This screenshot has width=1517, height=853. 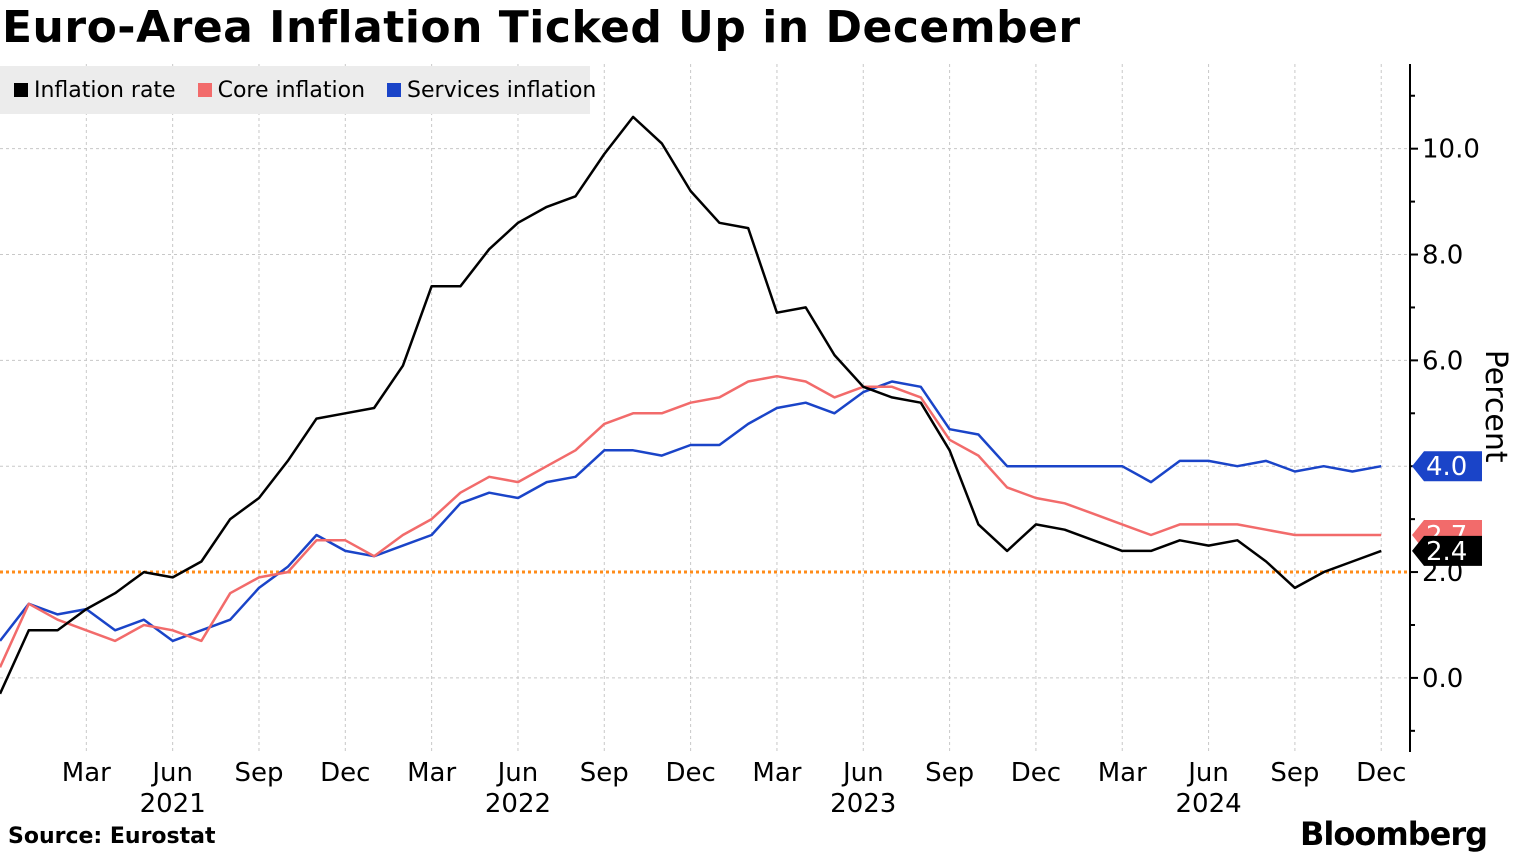 I want to click on legend-label-core: Core inflation, so click(x=291, y=90).